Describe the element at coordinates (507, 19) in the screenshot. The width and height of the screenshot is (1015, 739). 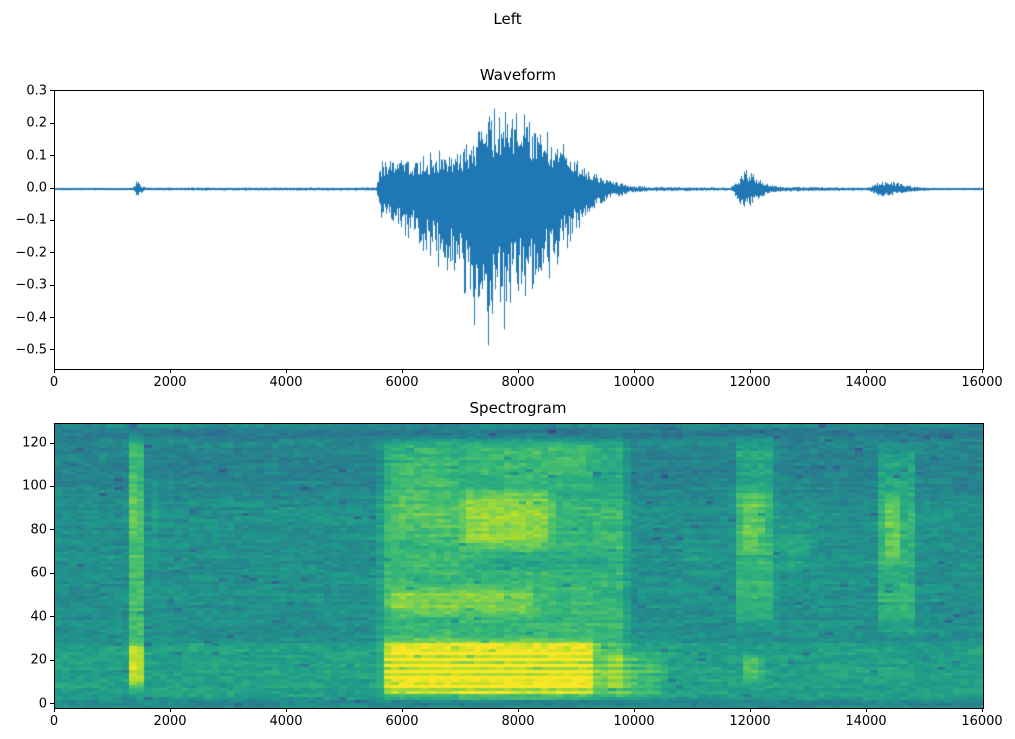
I see `figure-title: Left` at that location.